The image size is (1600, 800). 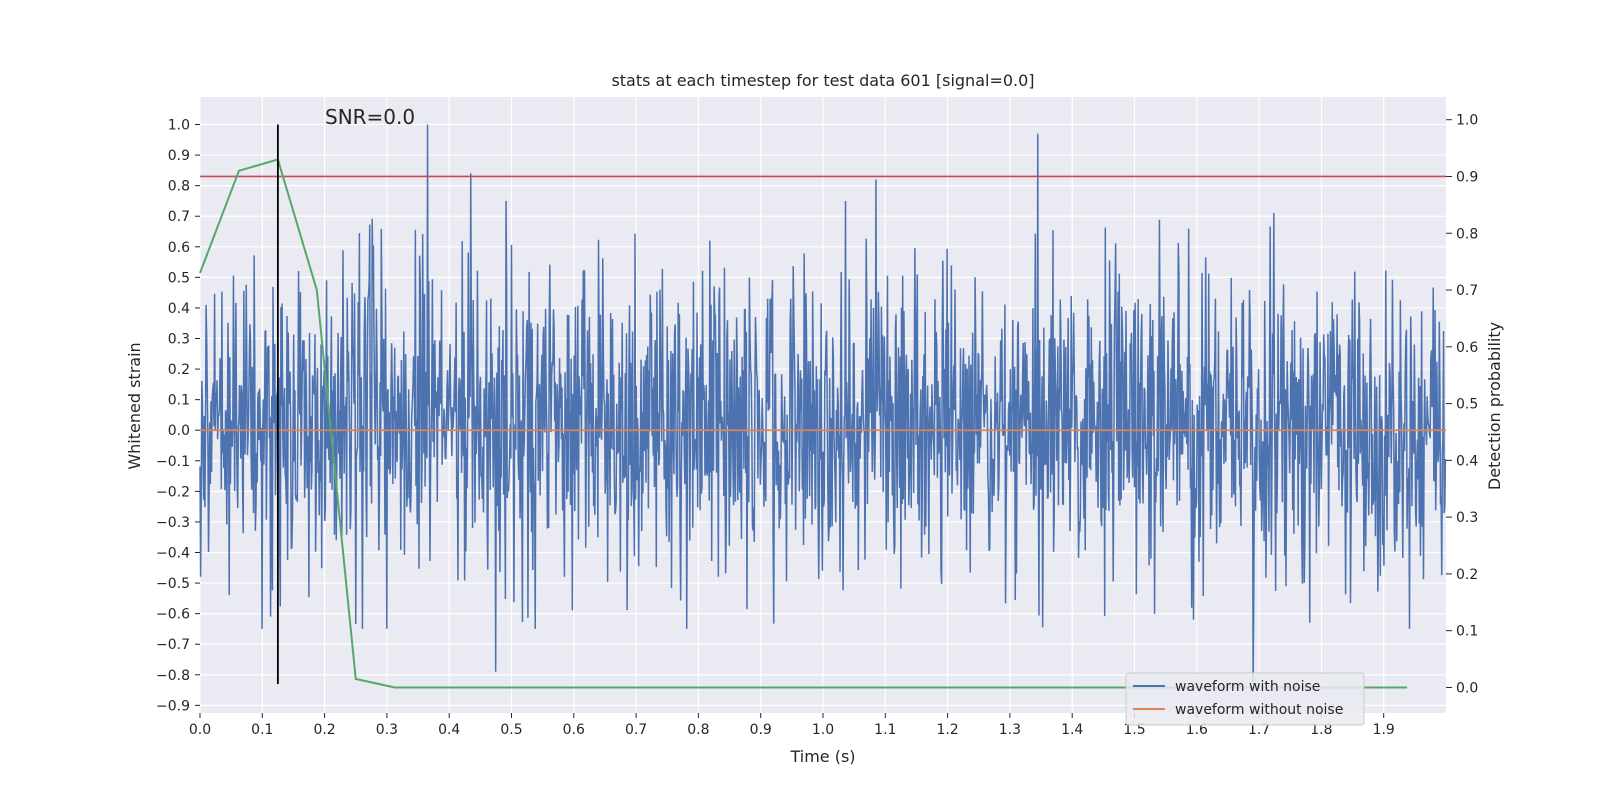 I want to click on y-left-tick-label: −0.4, so click(x=173, y=554).